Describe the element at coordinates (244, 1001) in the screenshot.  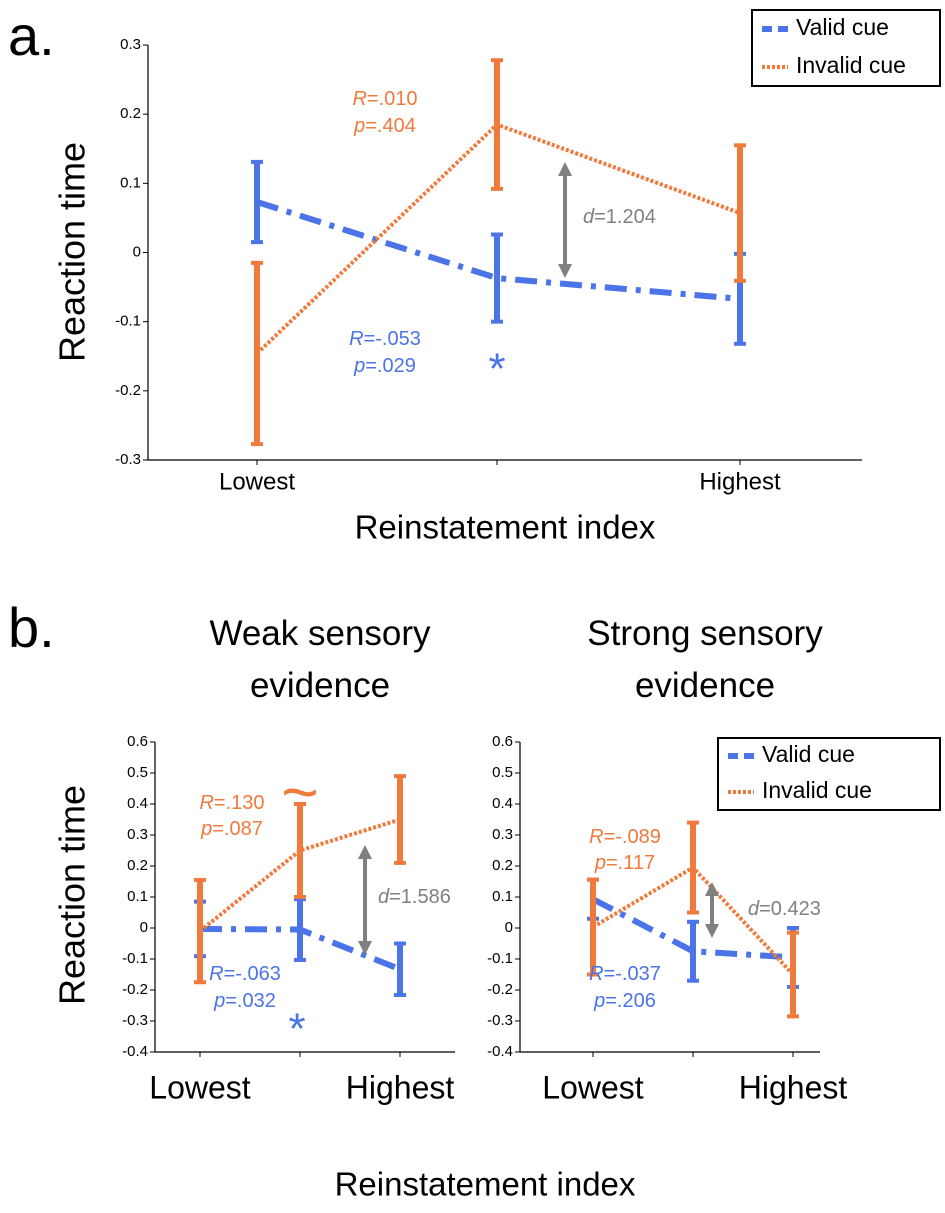
I see `annotation: p=.032` at that location.